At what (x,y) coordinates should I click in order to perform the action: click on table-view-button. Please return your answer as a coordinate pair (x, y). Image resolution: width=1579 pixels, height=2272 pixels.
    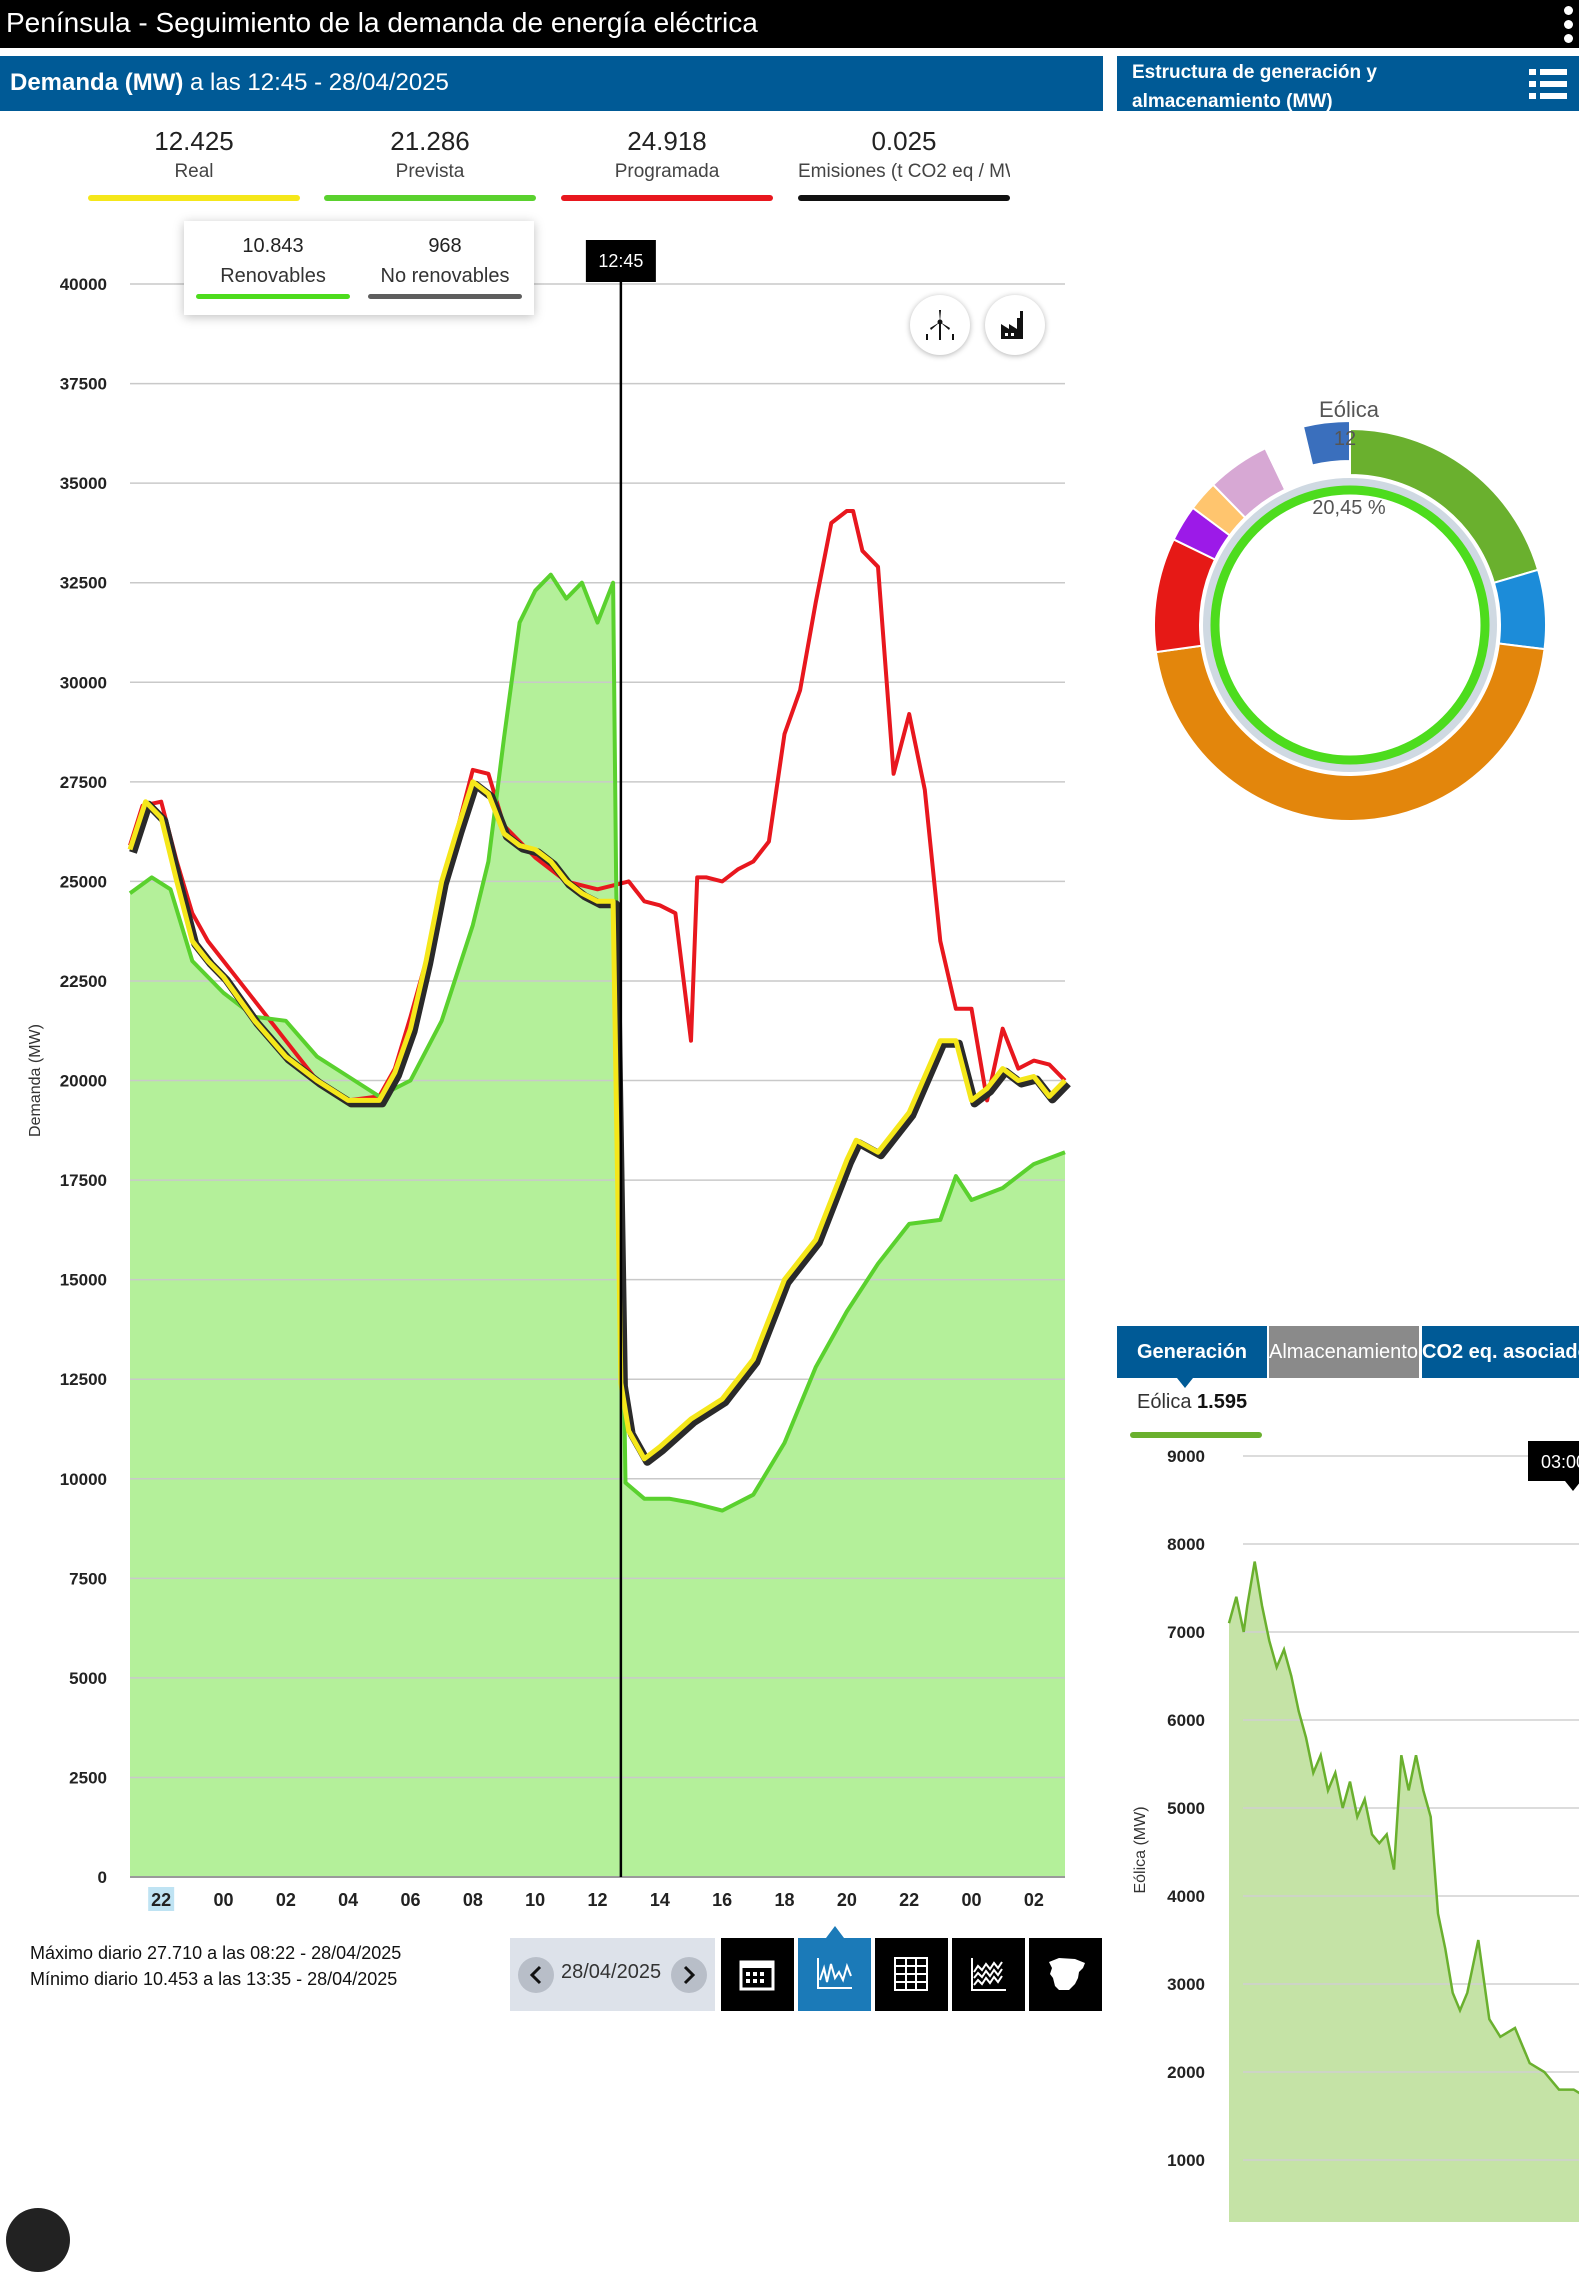
    Looking at the image, I should click on (911, 1974).